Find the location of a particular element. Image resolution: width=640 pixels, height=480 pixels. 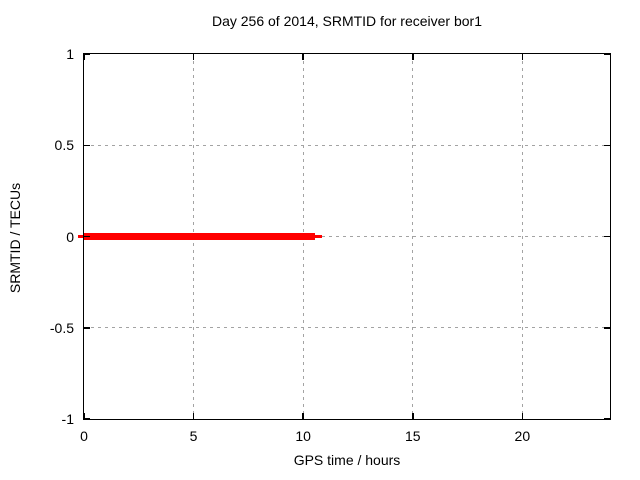

x-tick-label: 20 is located at coordinates (522, 436).